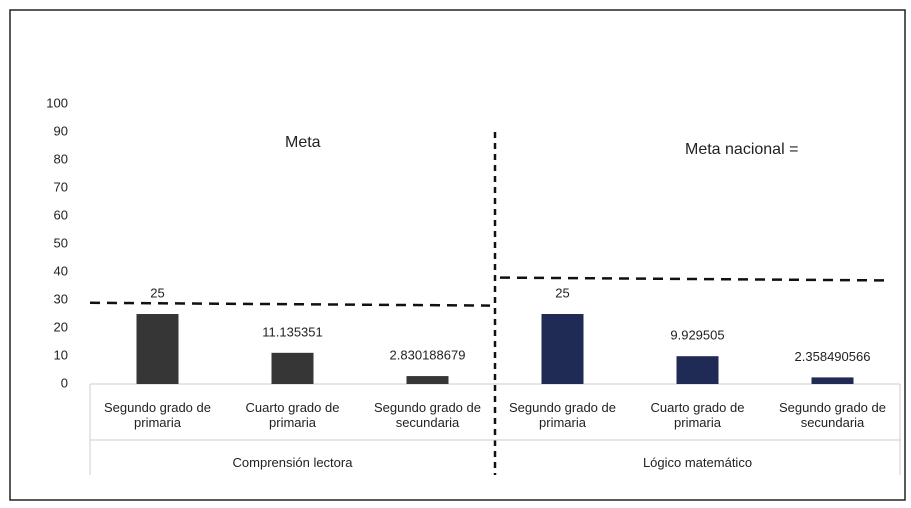 The width and height of the screenshot is (911, 508). I want to click on annotation: Meta, so click(303, 142).